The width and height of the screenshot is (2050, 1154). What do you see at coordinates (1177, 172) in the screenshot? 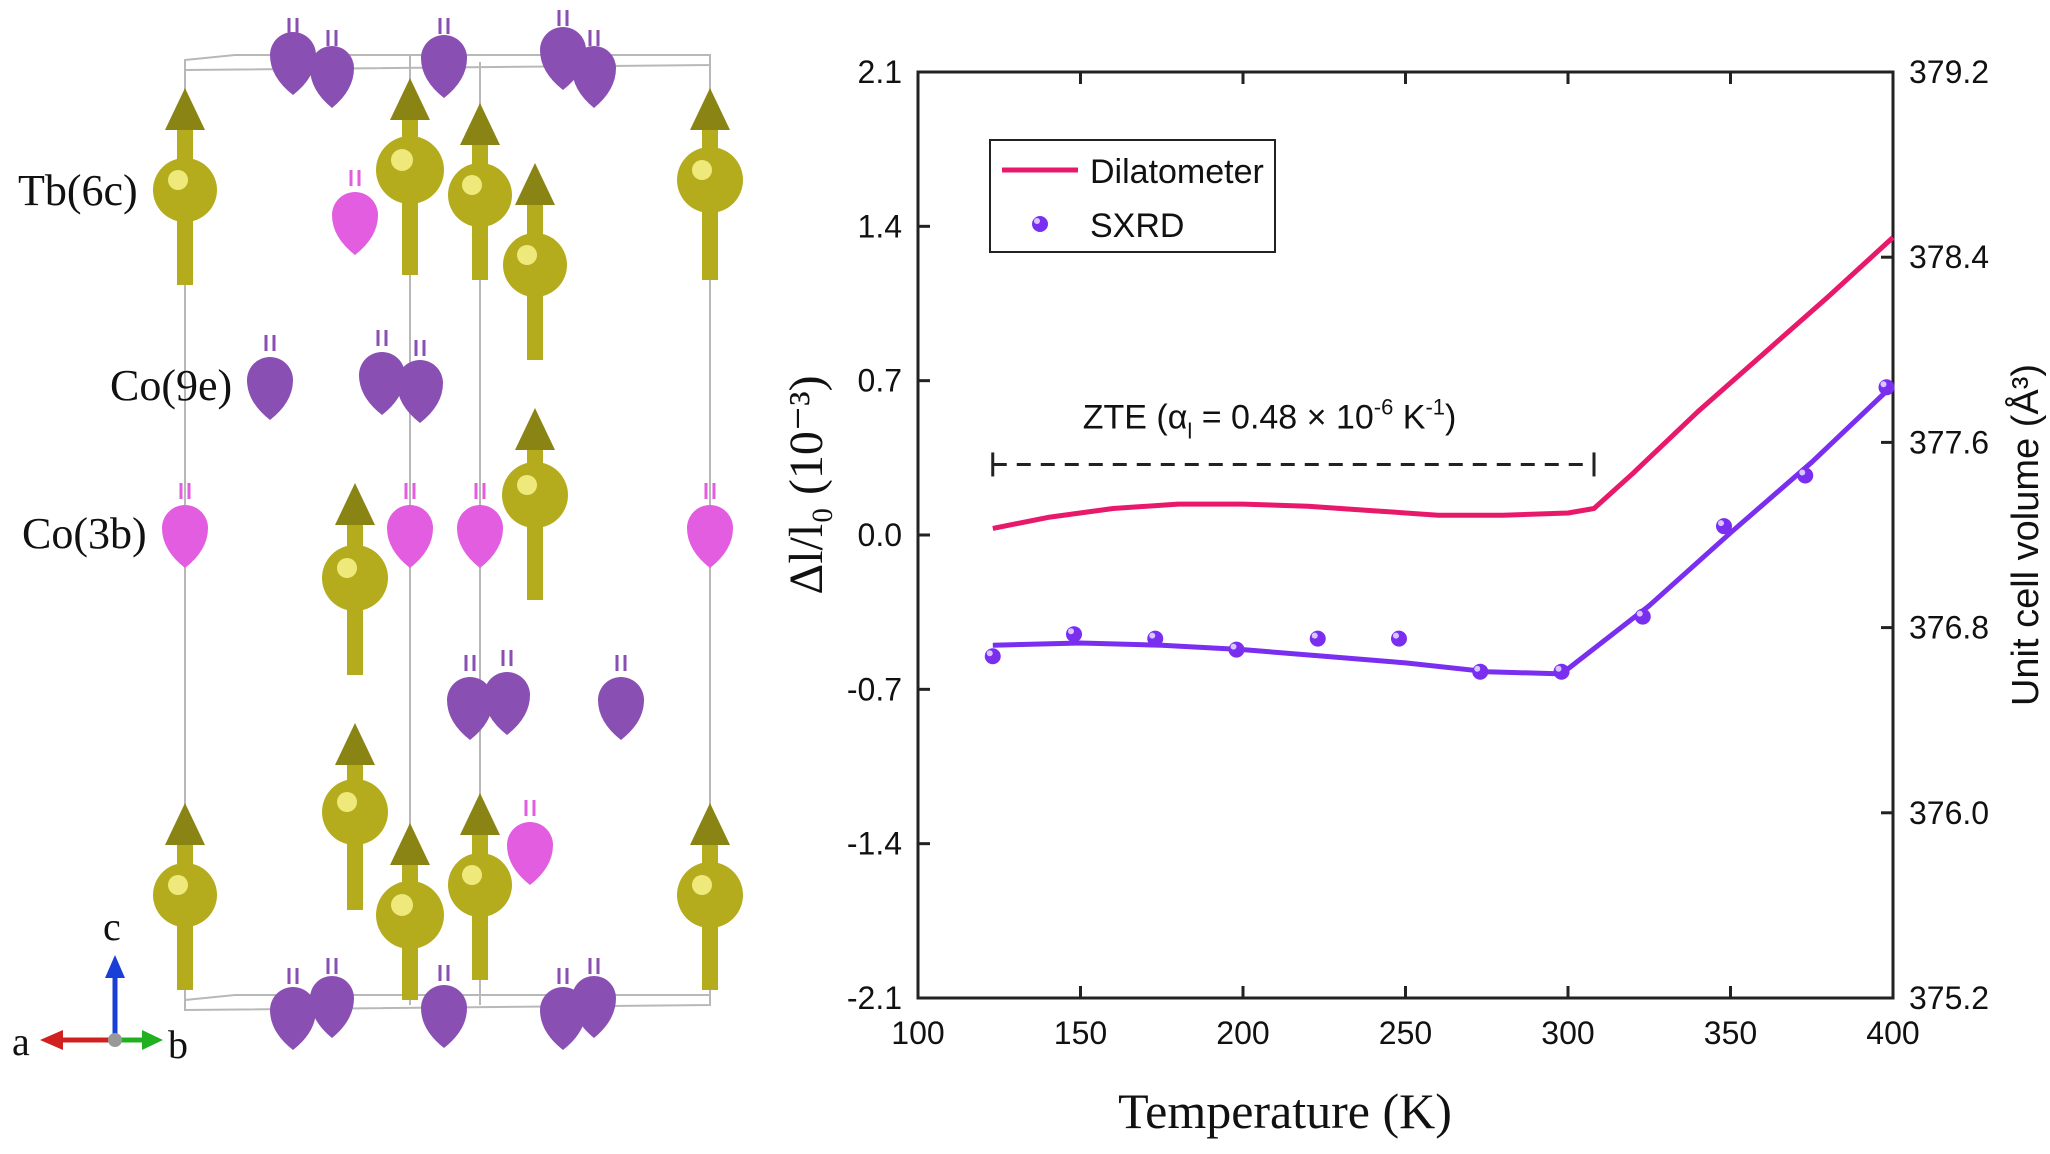
I see `legend-label-dilatometer: Dilatometer` at bounding box center [1177, 172].